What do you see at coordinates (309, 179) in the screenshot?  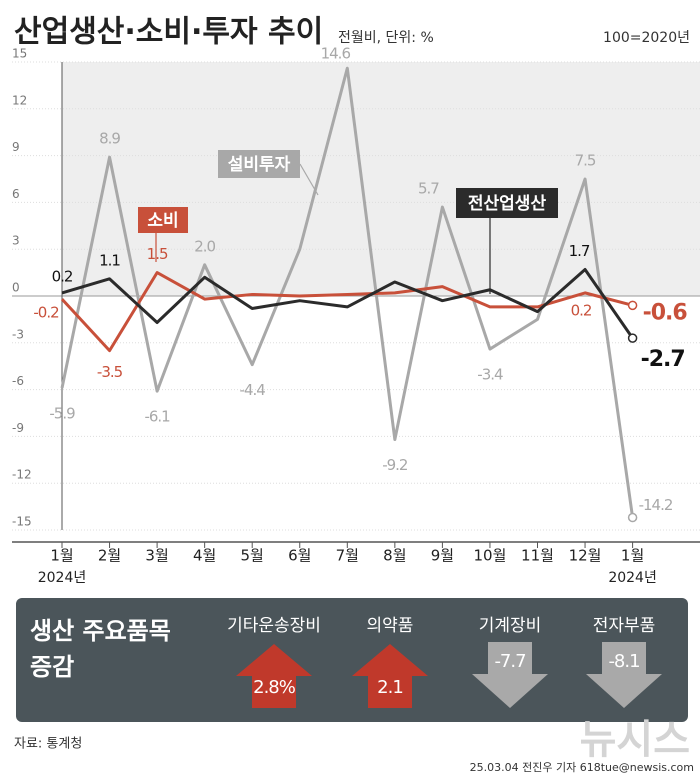 I see `legend-leader` at bounding box center [309, 179].